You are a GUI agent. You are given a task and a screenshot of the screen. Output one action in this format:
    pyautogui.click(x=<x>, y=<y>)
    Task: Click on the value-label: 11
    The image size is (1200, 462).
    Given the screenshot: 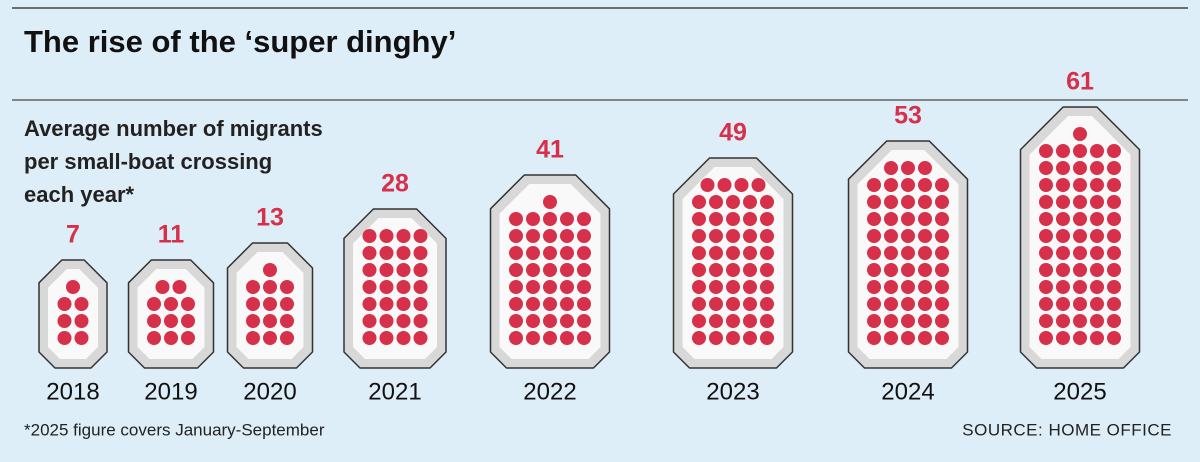 What is the action you would take?
    pyautogui.click(x=171, y=235)
    